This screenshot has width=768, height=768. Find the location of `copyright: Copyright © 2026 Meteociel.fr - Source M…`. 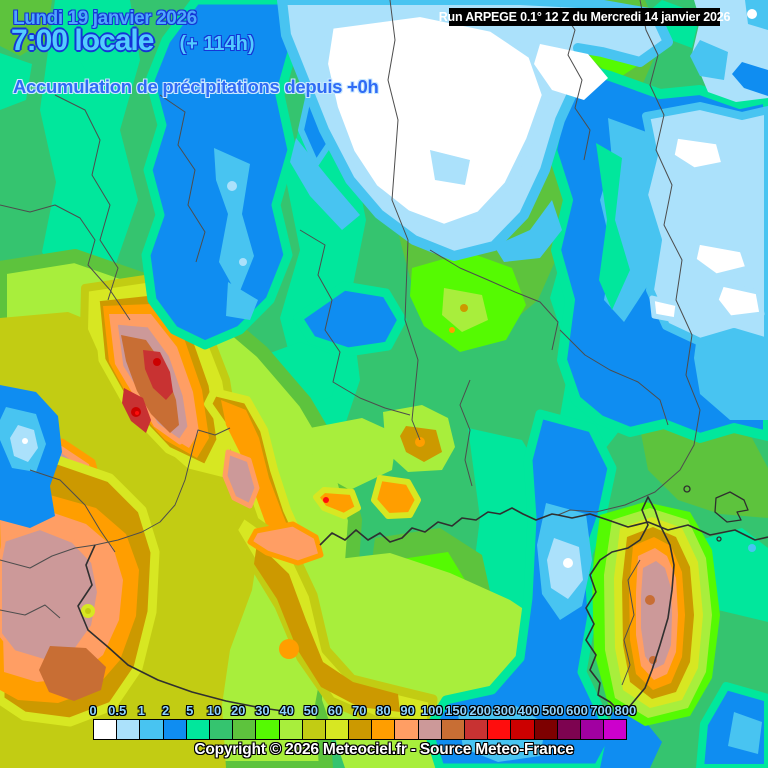

copyright: Copyright © 2026 Meteociel.fr - Source M… is located at coordinates (384, 749).